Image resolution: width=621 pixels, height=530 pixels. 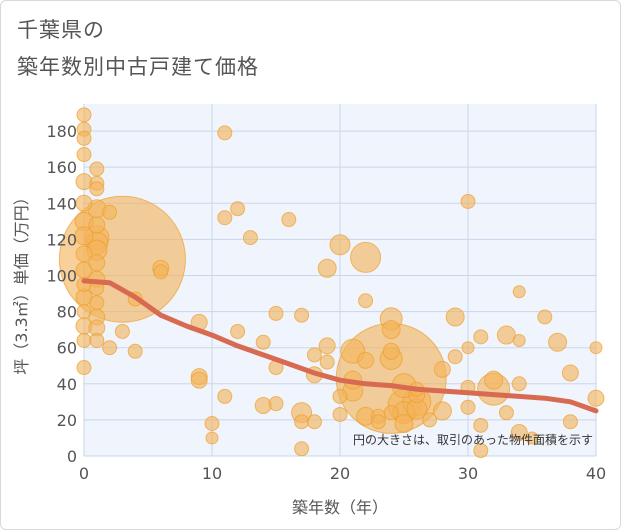 I want to click on x-tick-label: 30, so click(x=468, y=473).